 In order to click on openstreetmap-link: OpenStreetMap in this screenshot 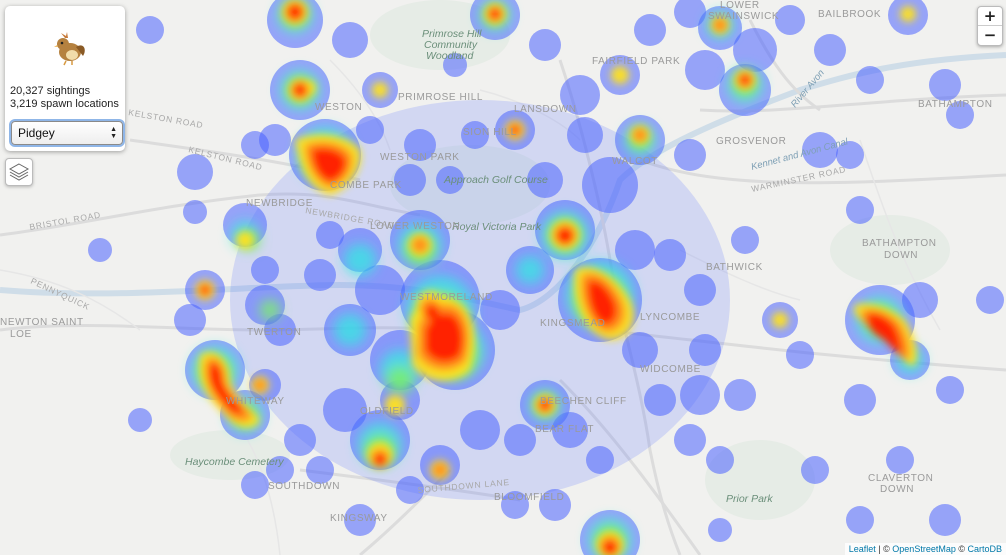, I will do `click(924, 549)`.